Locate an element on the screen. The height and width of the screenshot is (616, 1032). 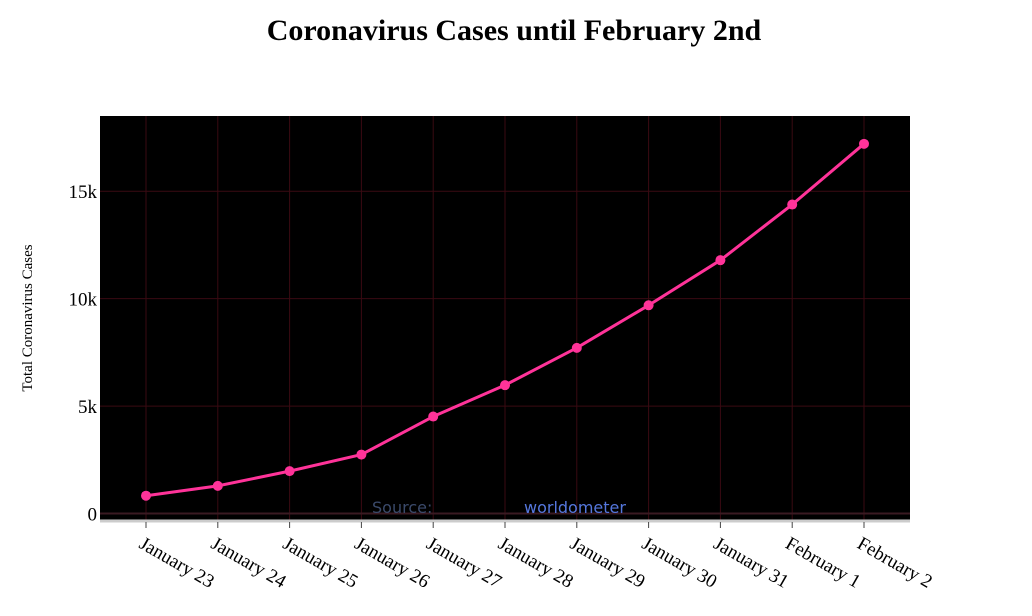
x-tick-label: January 24 is located at coordinates (248, 563).